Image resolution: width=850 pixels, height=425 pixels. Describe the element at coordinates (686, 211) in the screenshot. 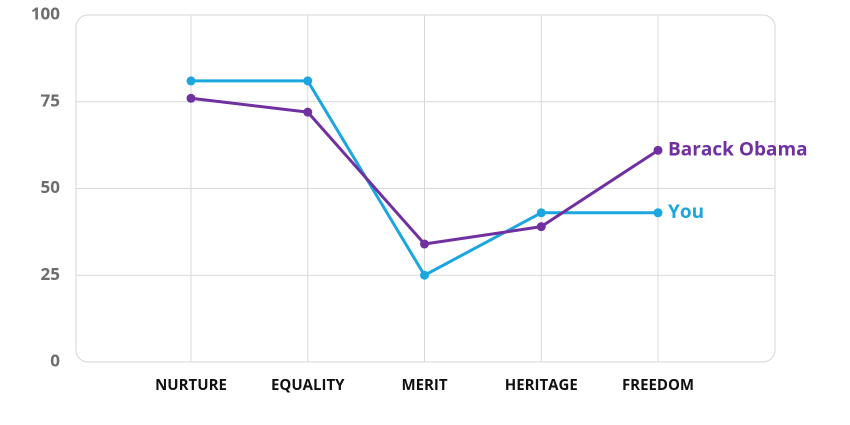

I see `series-label: You` at that location.